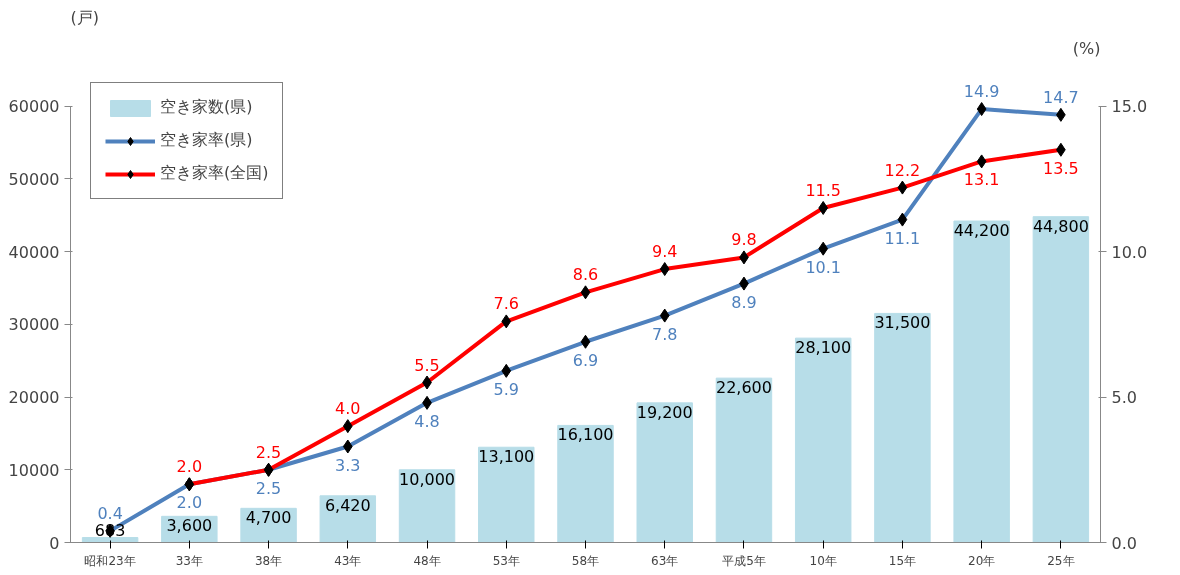 The image size is (1180, 575). What do you see at coordinates (1124, 398) in the screenshot?
I see `y2-tick-label: 5.0` at bounding box center [1124, 398].